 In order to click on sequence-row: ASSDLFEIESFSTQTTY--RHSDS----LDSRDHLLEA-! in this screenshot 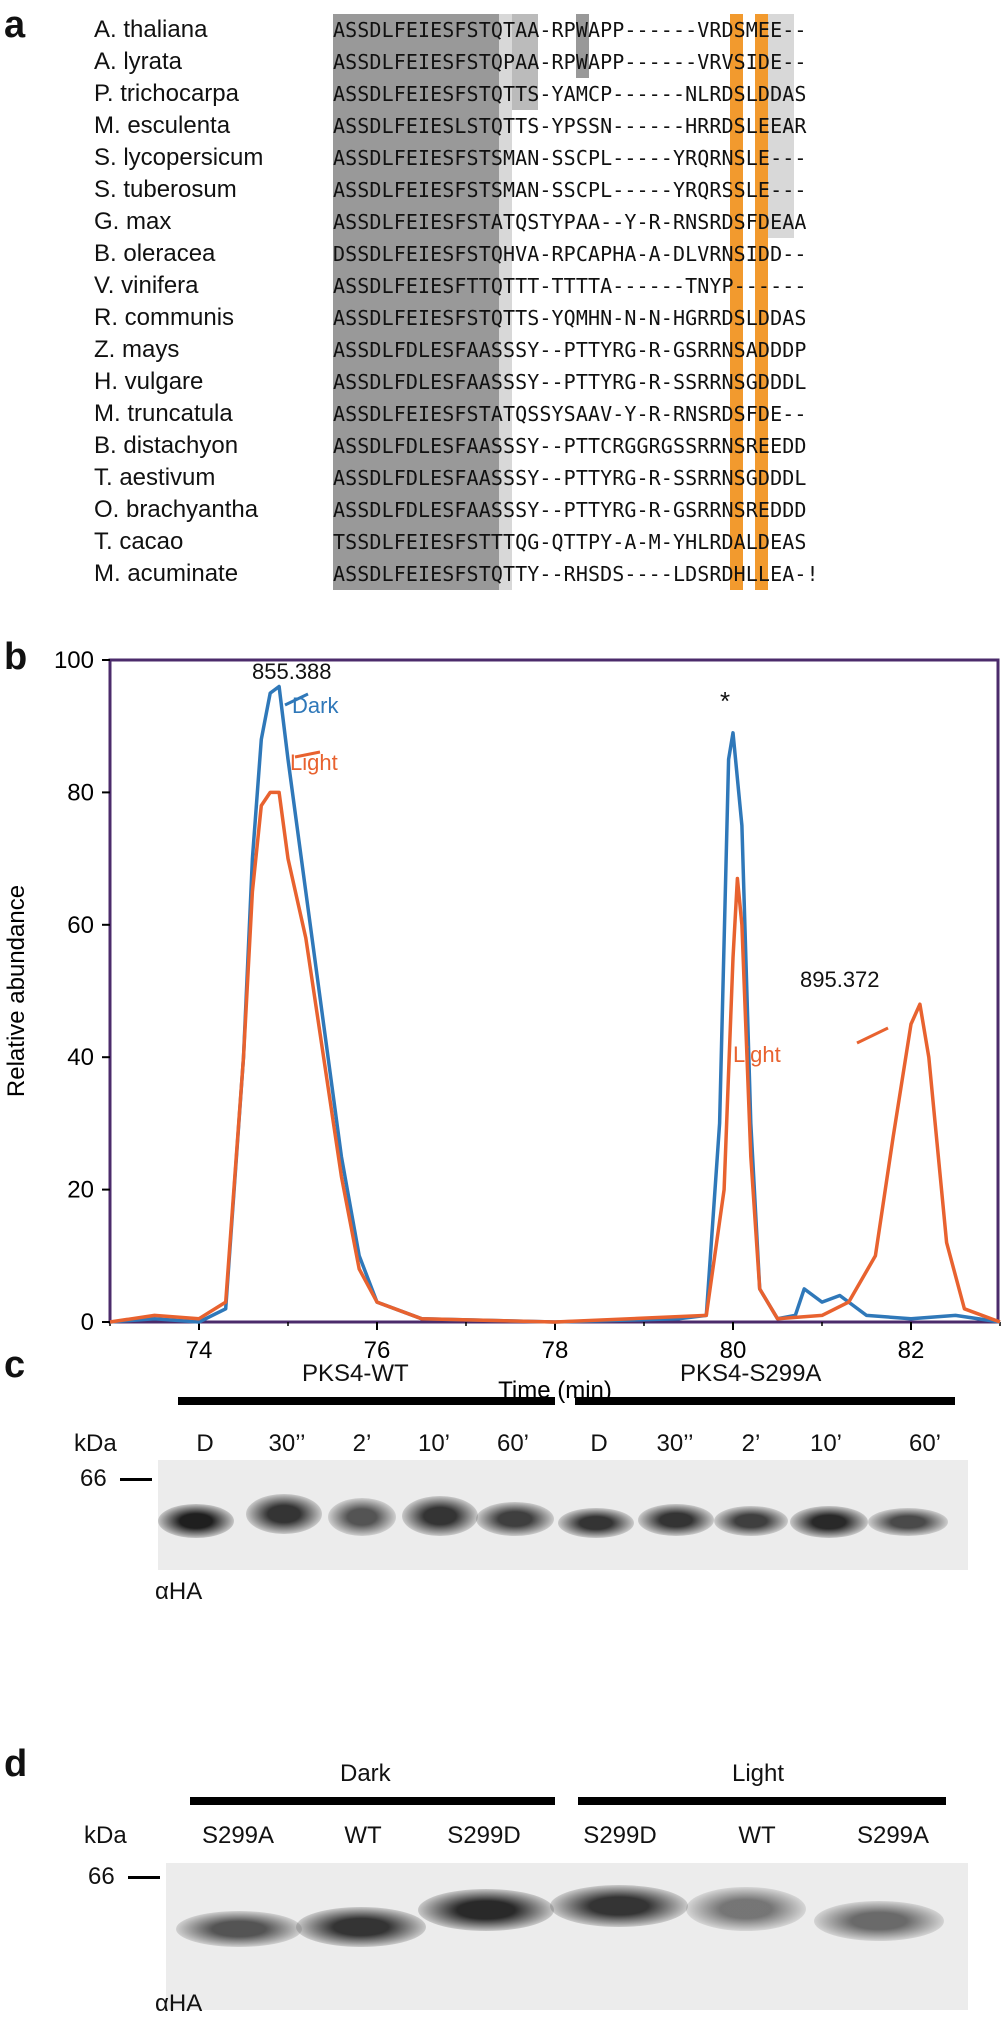, I will do `click(576, 574)`.